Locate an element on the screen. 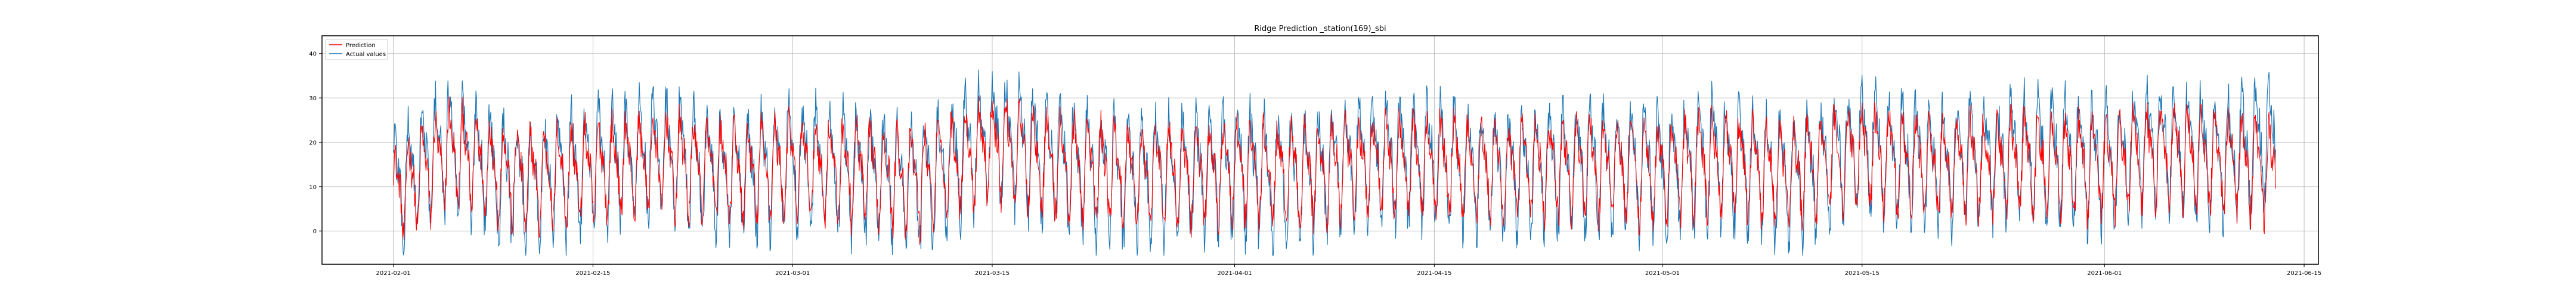  x-tick-label: 2021-04-01 is located at coordinates (1235, 273).